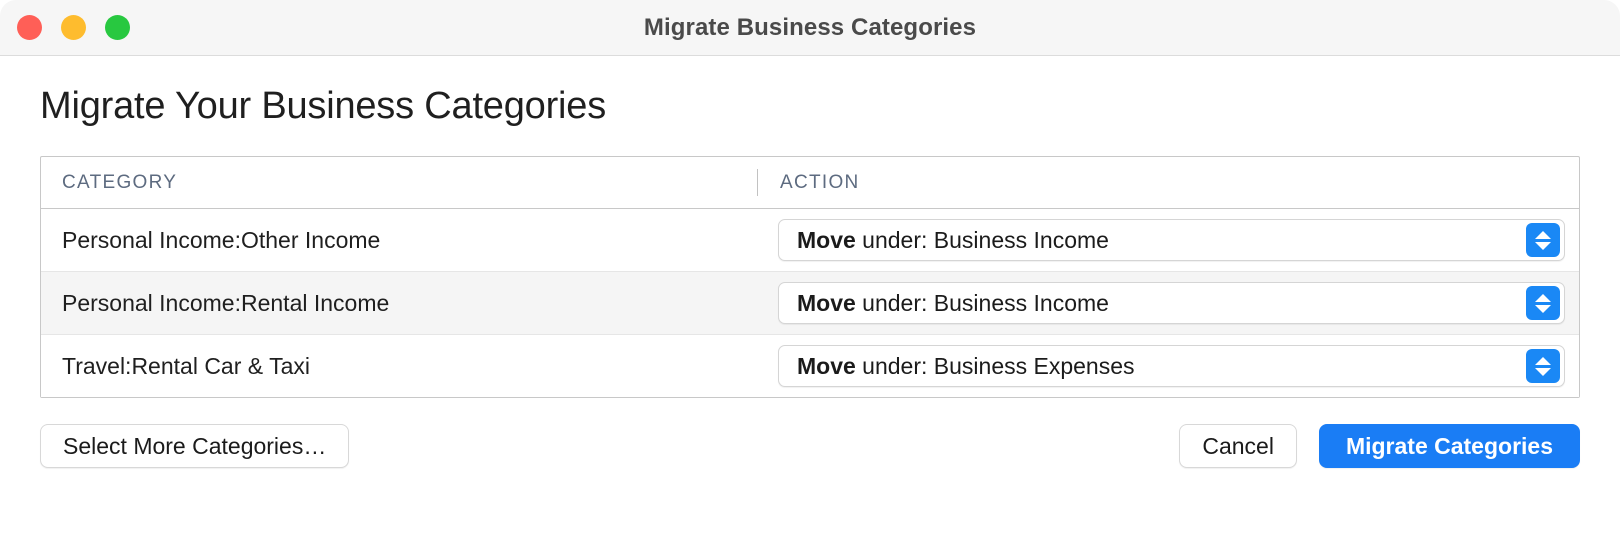  I want to click on column-header-action: ACTION, so click(820, 182).